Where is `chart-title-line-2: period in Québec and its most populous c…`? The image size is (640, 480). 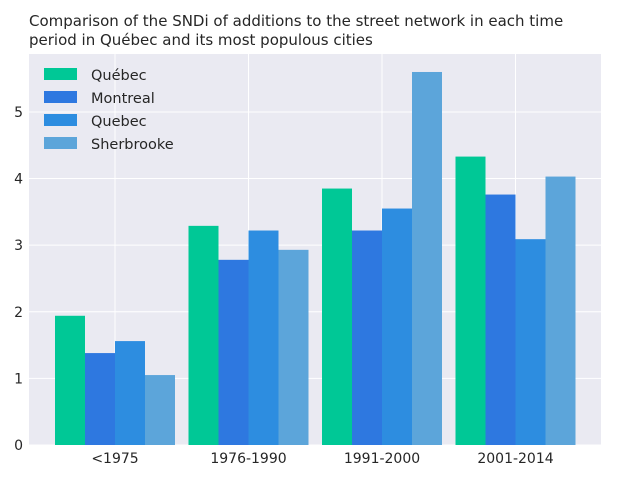 chart-title-line-2: period in Québec and its most populous c… is located at coordinates (201, 40).